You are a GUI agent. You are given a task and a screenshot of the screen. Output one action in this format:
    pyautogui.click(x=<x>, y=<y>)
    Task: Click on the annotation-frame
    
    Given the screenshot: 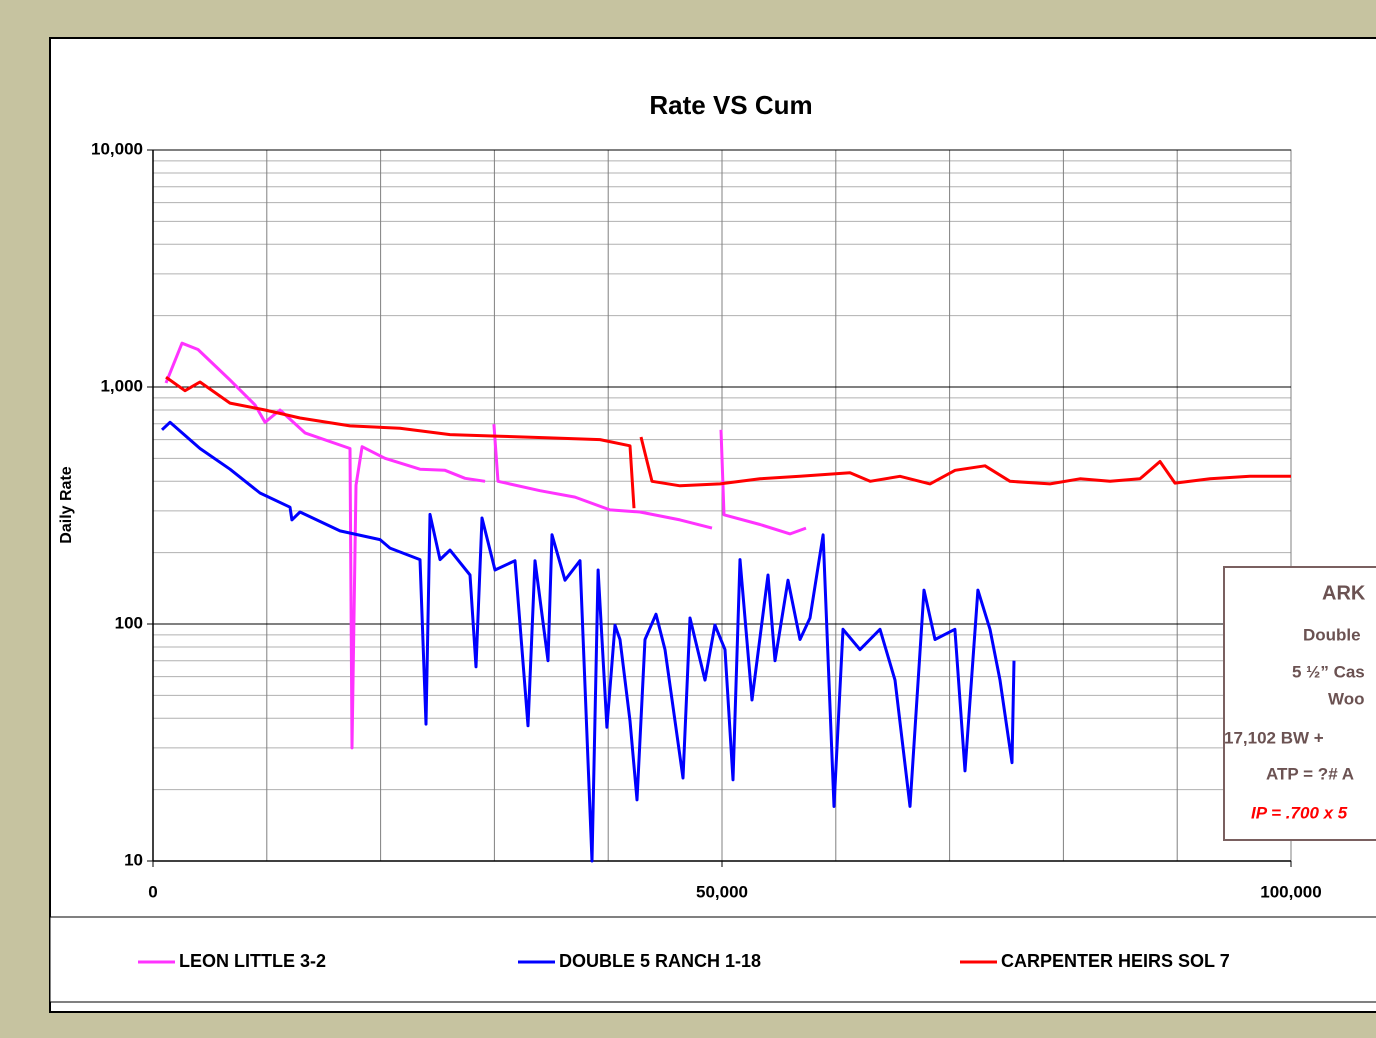 What is the action you would take?
    pyautogui.click(x=1299, y=703)
    